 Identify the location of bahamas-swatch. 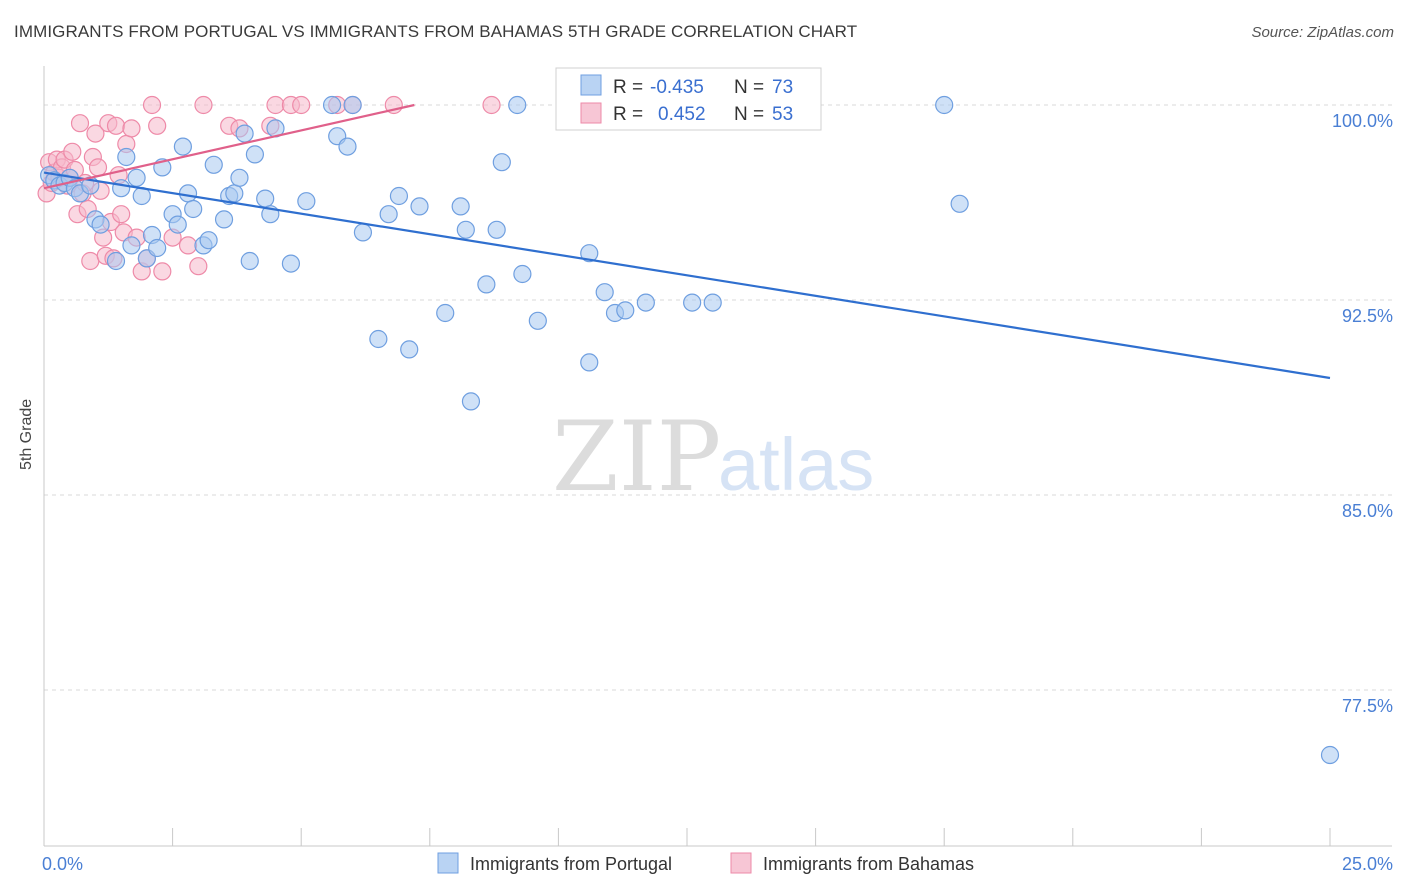
(591, 113).